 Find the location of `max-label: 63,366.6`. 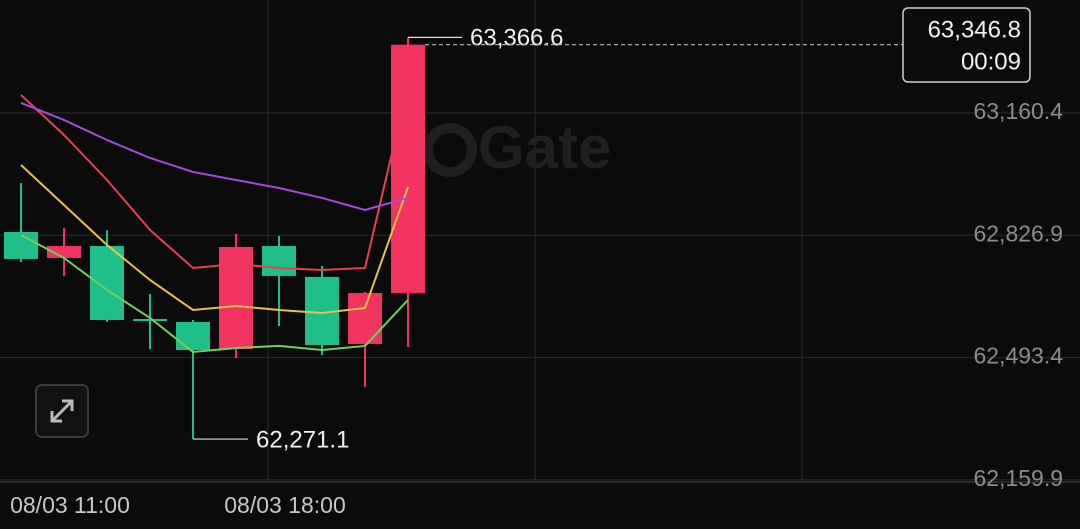

max-label: 63,366.6 is located at coordinates (516, 38).